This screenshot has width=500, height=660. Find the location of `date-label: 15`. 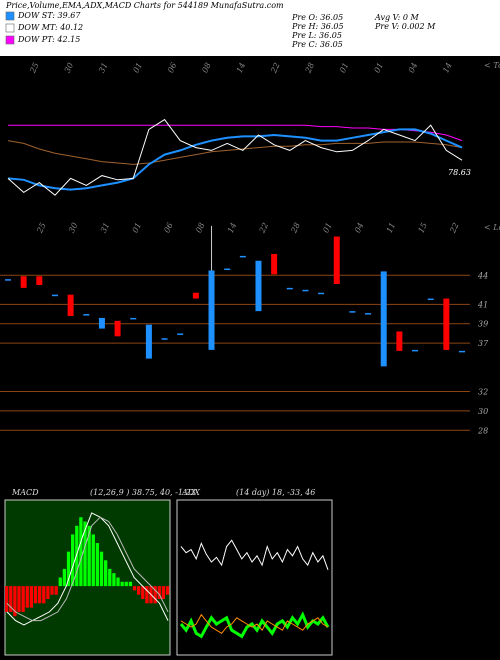

date-label: 15 is located at coordinates (423, 227).